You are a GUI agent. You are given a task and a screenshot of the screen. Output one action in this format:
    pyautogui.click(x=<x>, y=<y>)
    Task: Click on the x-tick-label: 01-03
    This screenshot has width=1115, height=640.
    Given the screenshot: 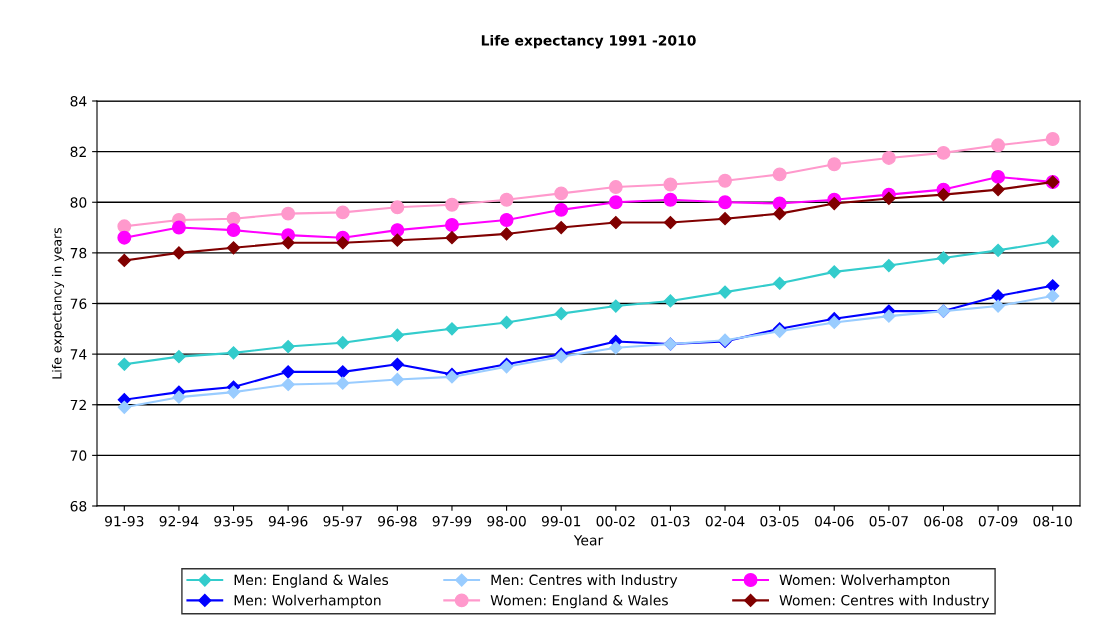 What is the action you would take?
    pyautogui.click(x=670, y=521)
    